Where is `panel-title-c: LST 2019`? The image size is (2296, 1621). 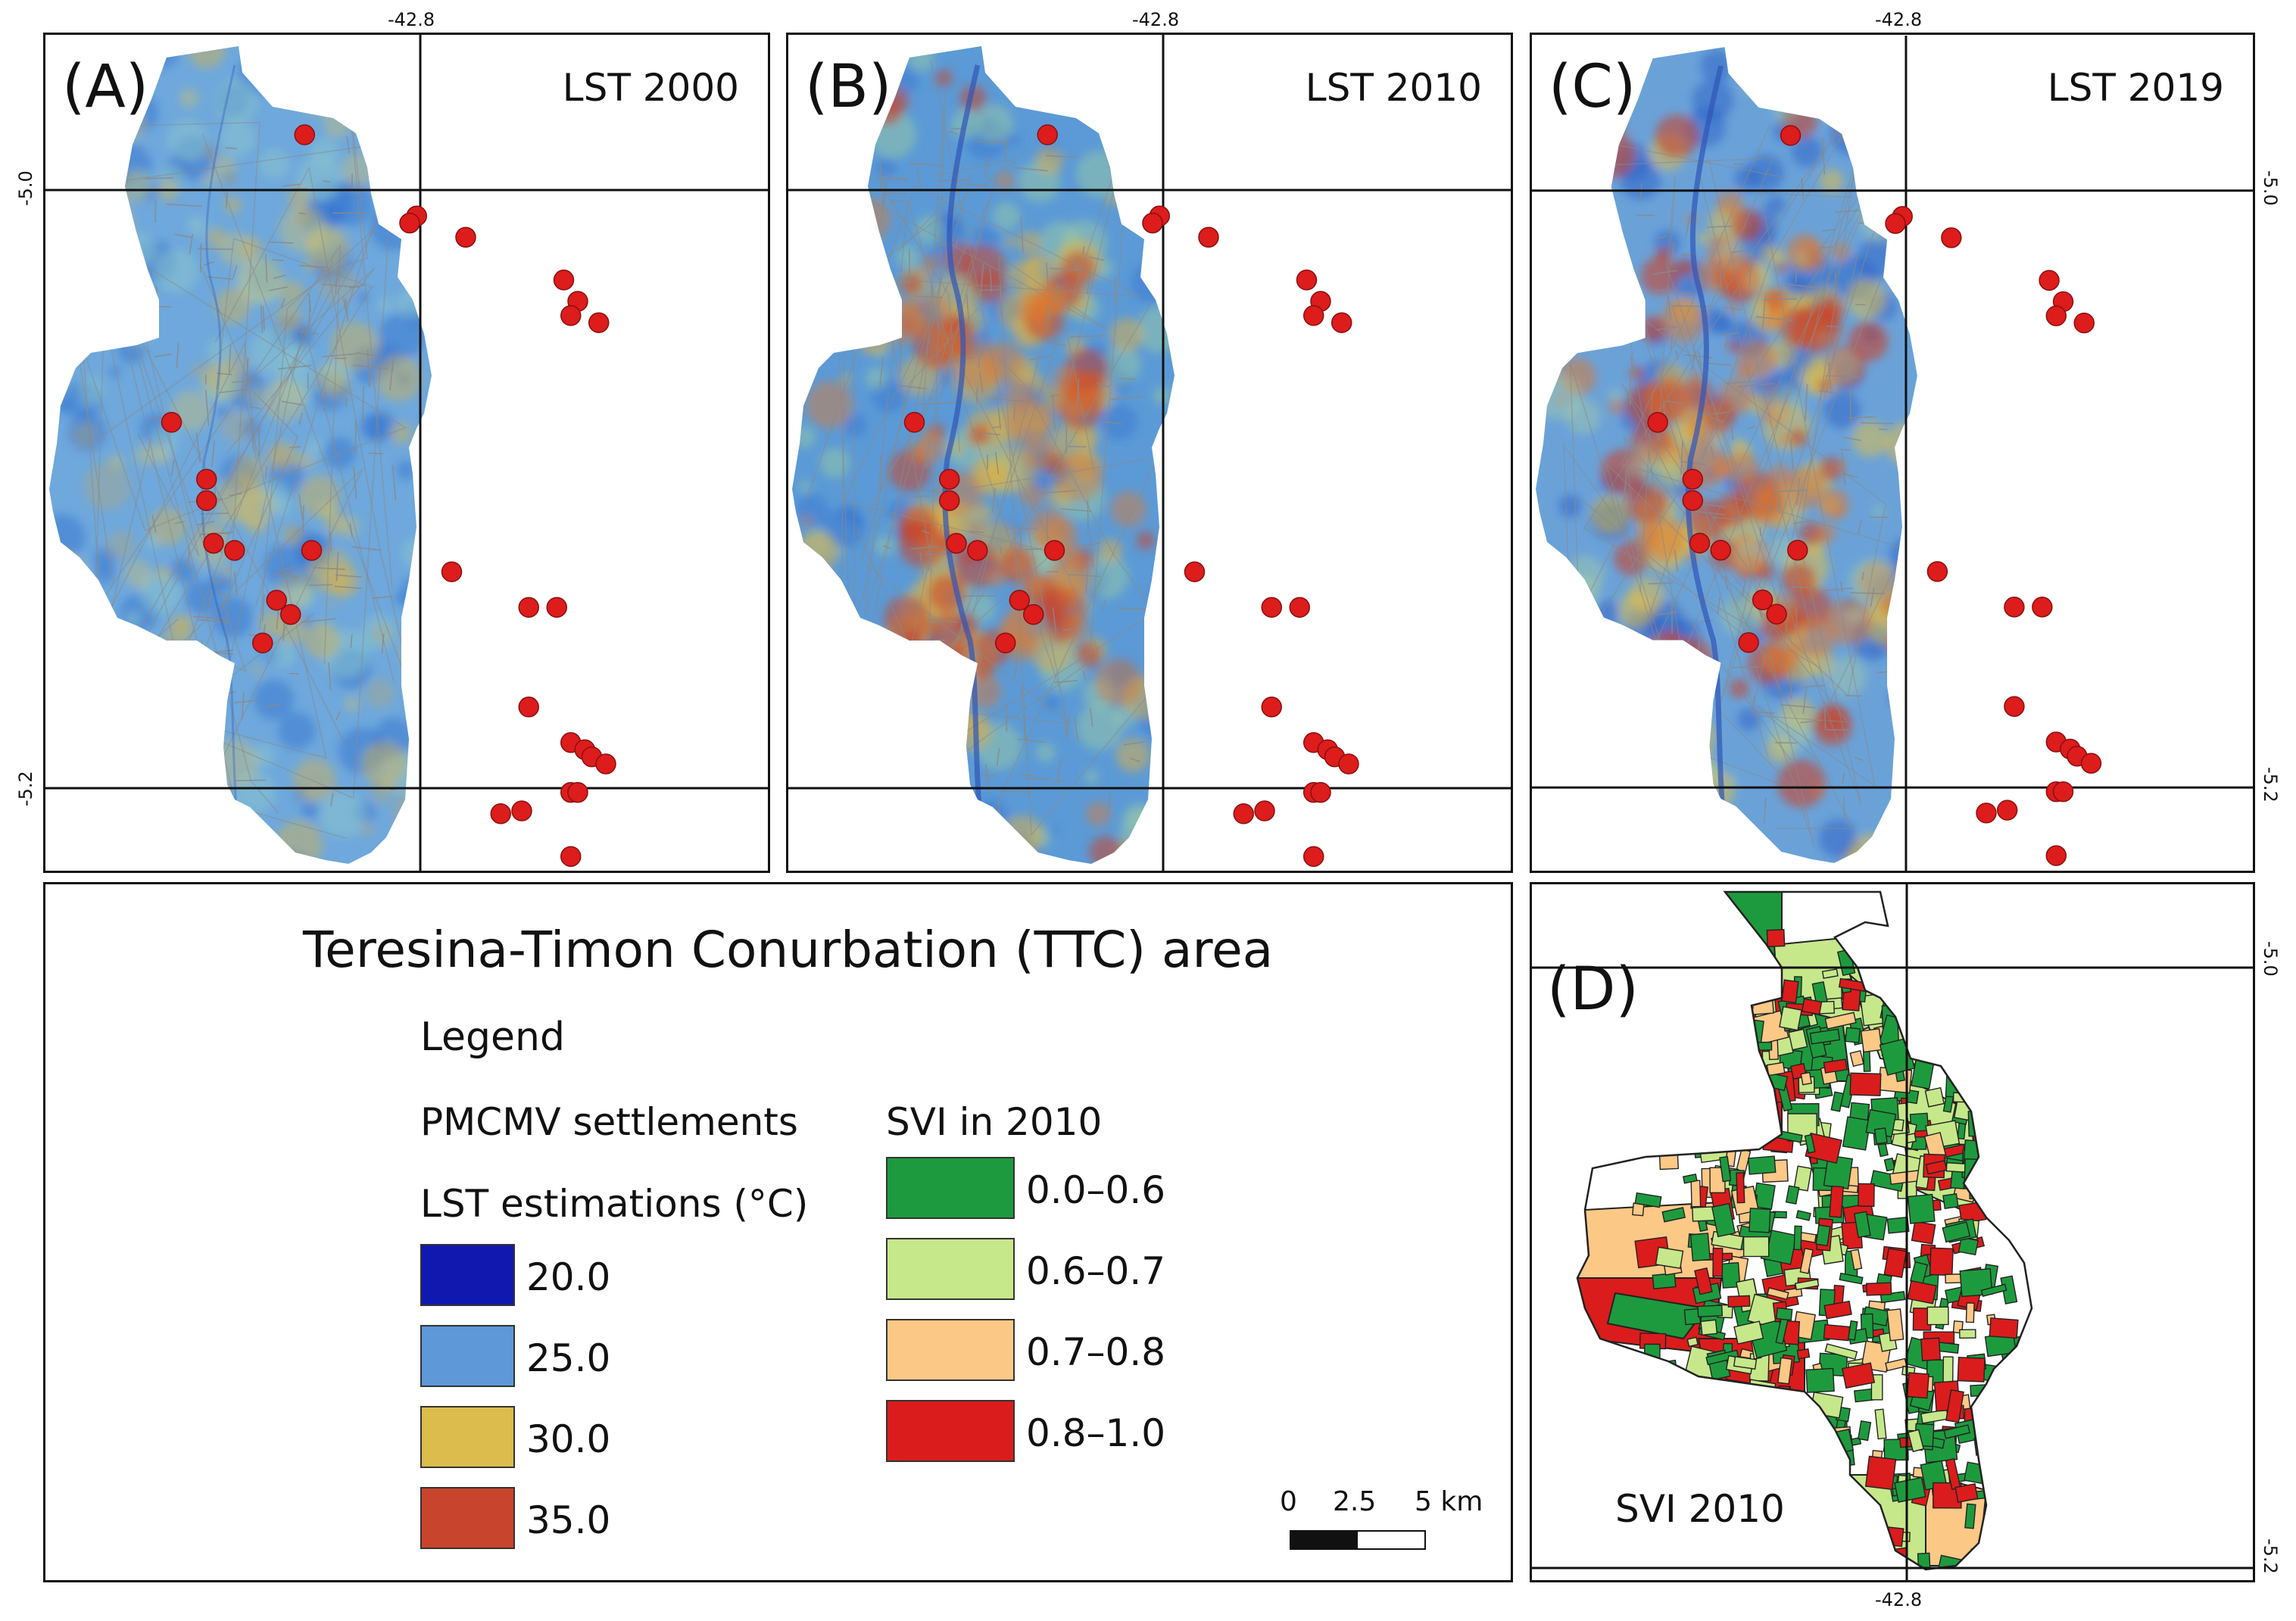 panel-title-c: LST 2019 is located at coordinates (2135, 88).